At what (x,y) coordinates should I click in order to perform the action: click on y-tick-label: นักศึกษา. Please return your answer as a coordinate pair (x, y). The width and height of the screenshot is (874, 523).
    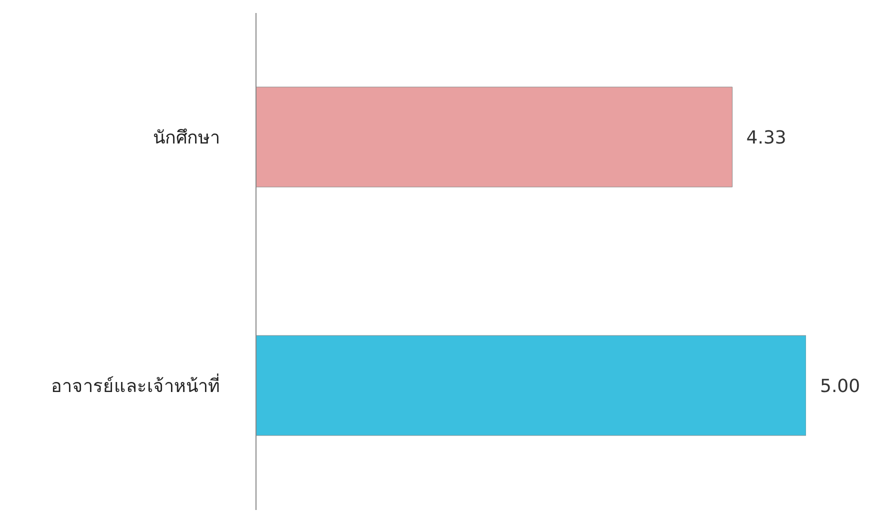
    Looking at the image, I should click on (186, 138).